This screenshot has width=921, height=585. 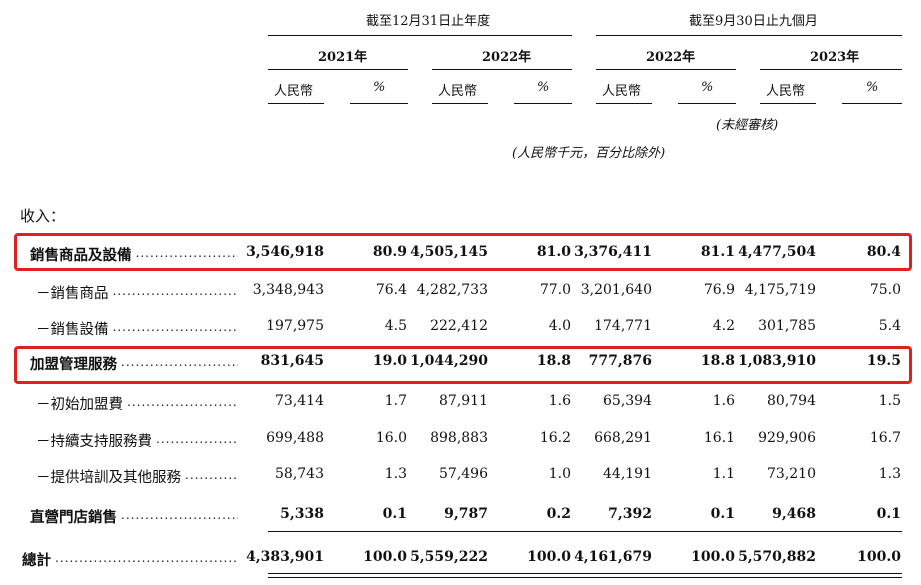 What do you see at coordinates (787, 438) in the screenshot?
I see `cell-amount: 929,906` at bounding box center [787, 438].